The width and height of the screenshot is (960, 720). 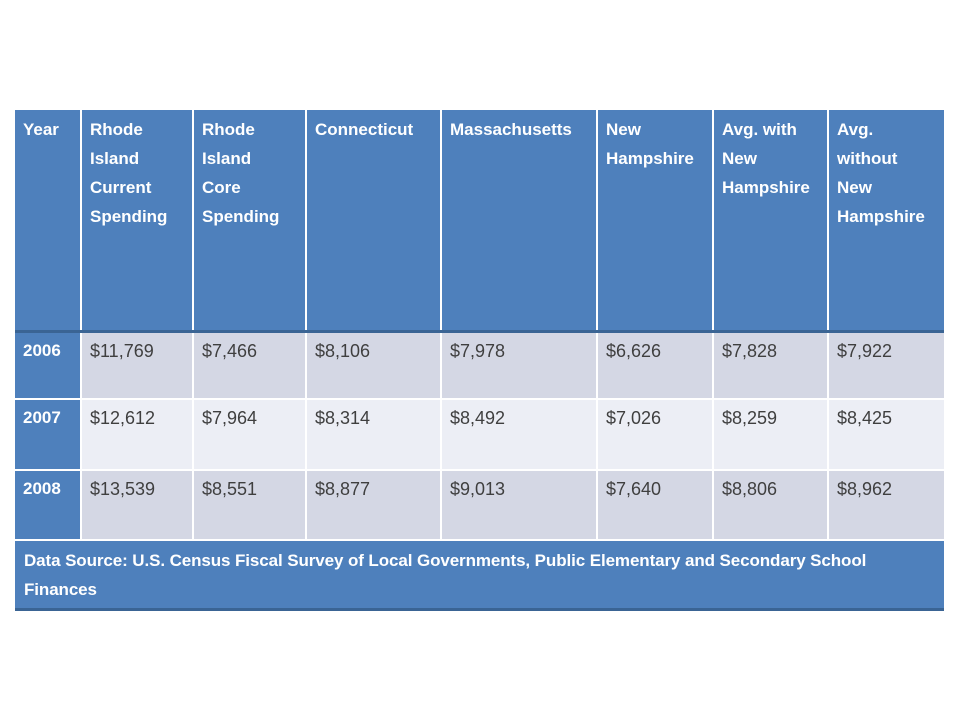 What do you see at coordinates (881, 173) in the screenshot?
I see `header-label: Avg. without New Hampshire` at bounding box center [881, 173].